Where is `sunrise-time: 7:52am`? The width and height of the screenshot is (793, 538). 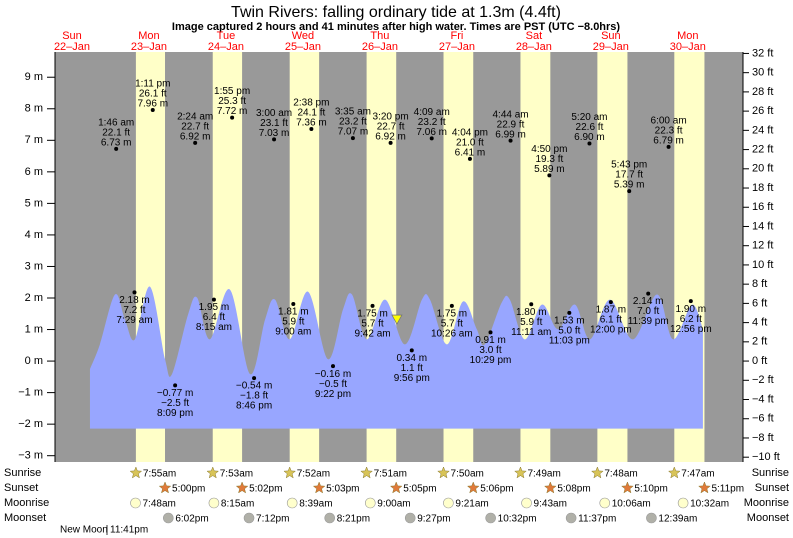
sunrise-time: 7:52am is located at coordinates (313, 474).